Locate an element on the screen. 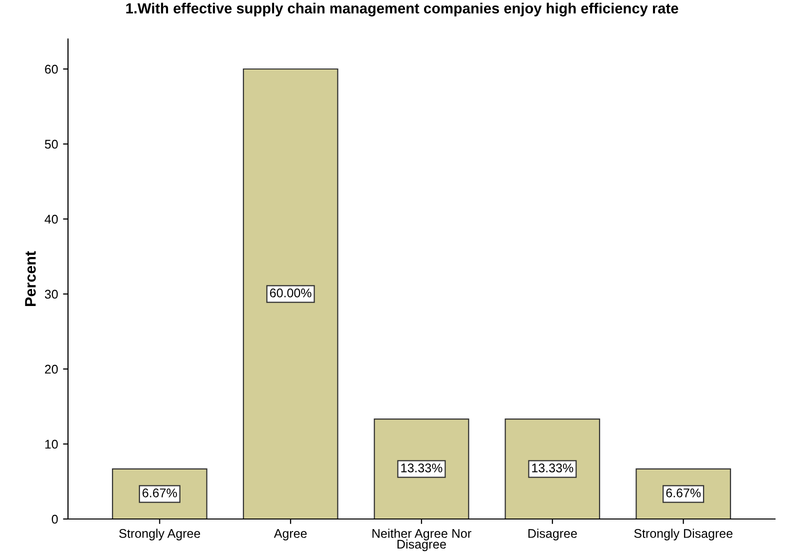 The width and height of the screenshot is (804, 558). chart-title: 1.With effective supply chain management companies enjoy high efficiency rate is located at coordinates (402, 9).